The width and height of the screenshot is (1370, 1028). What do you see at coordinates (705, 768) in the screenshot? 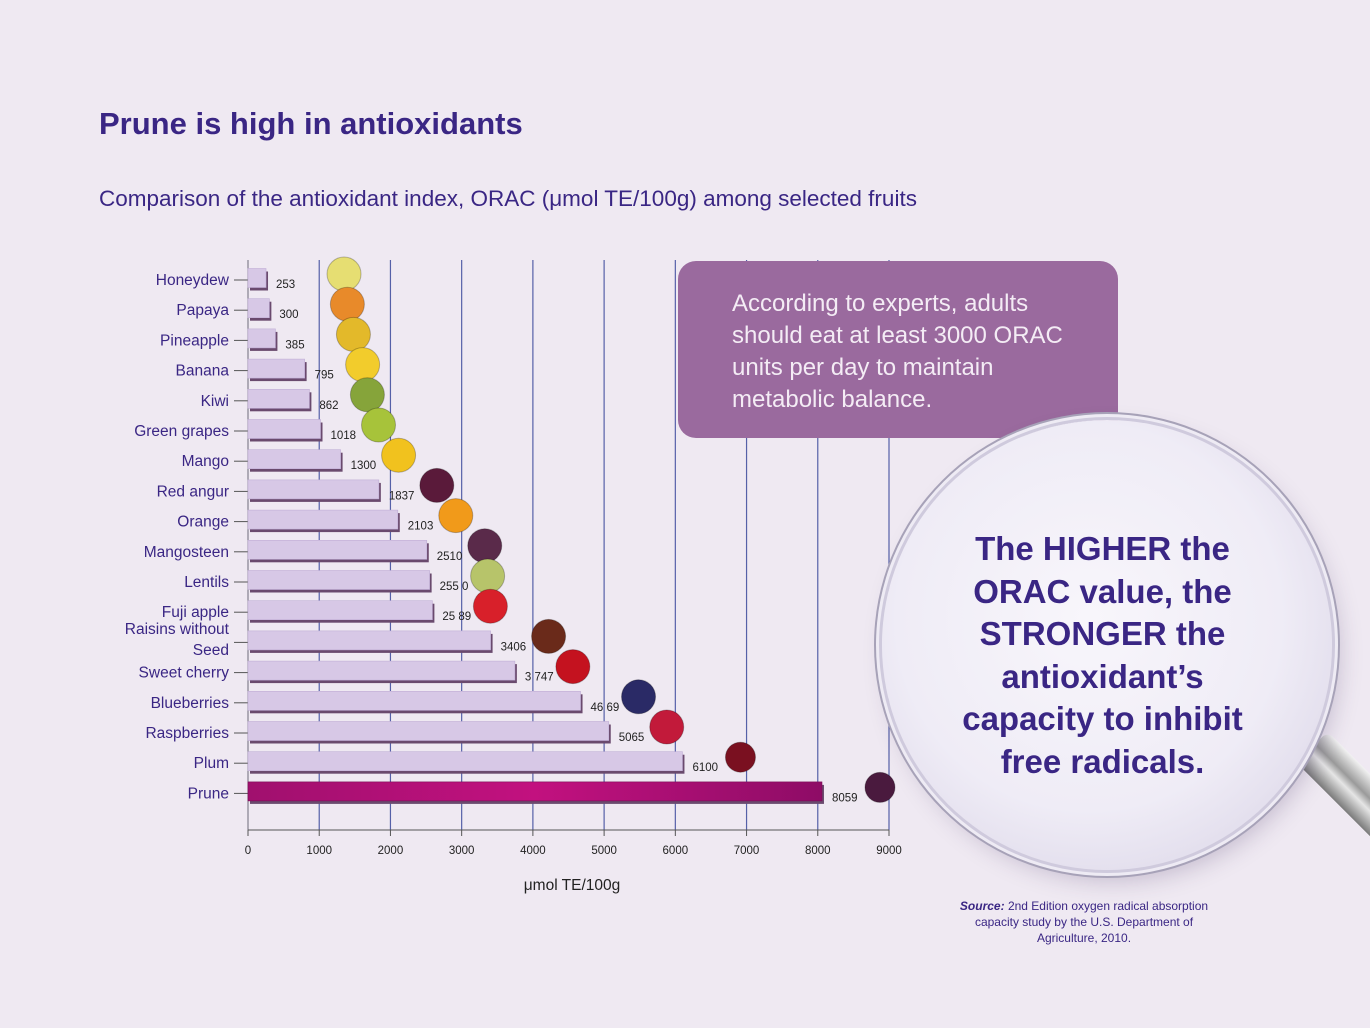
I see `value-label: 6100` at bounding box center [705, 768].